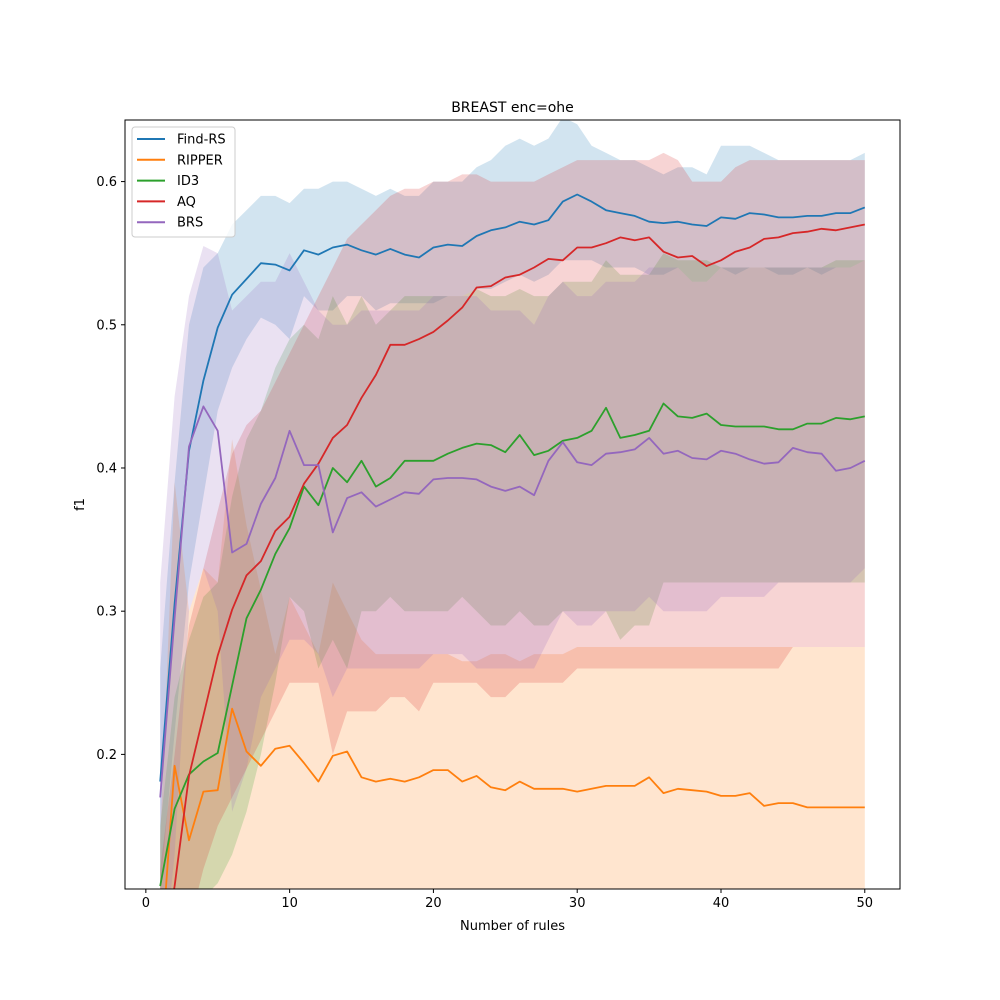 The height and width of the screenshot is (1000, 1000). Describe the element at coordinates (512, 108) in the screenshot. I see `chart-title: BREAST enc=ohe` at that location.